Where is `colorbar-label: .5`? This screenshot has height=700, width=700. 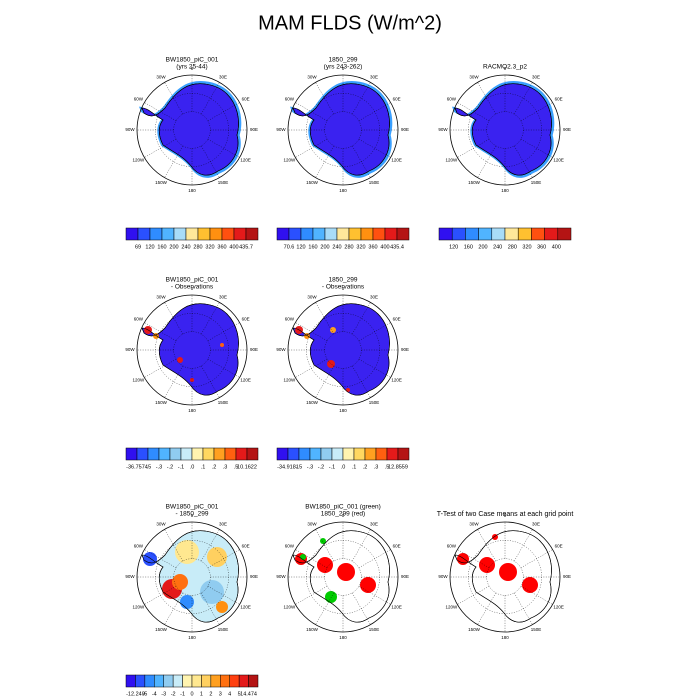 colorbar-label: .5 is located at coordinates (387, 467).